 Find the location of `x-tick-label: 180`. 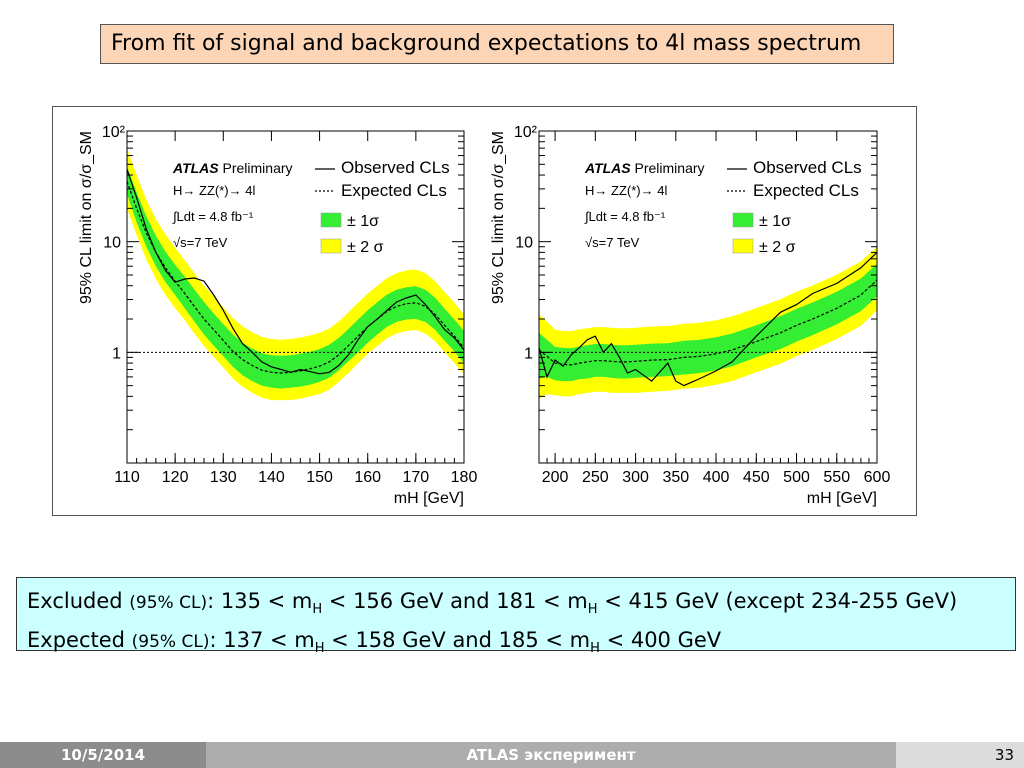

x-tick-label: 180 is located at coordinates (464, 477).